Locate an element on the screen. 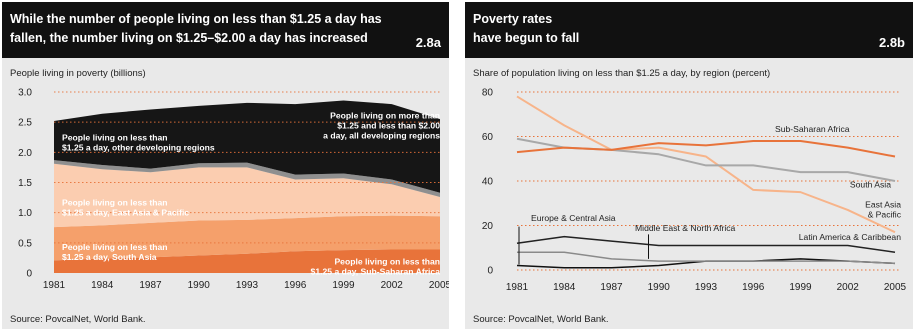 The image size is (915, 331). series-label: & Pacific is located at coordinates (885, 215).